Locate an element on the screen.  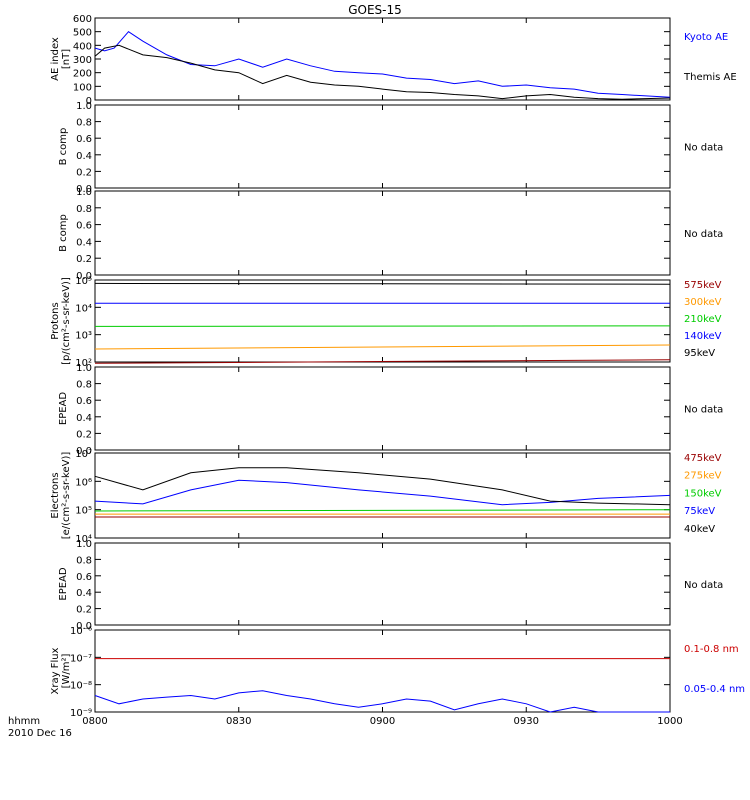
y-tick-label: 300 is located at coordinates (82, 60).